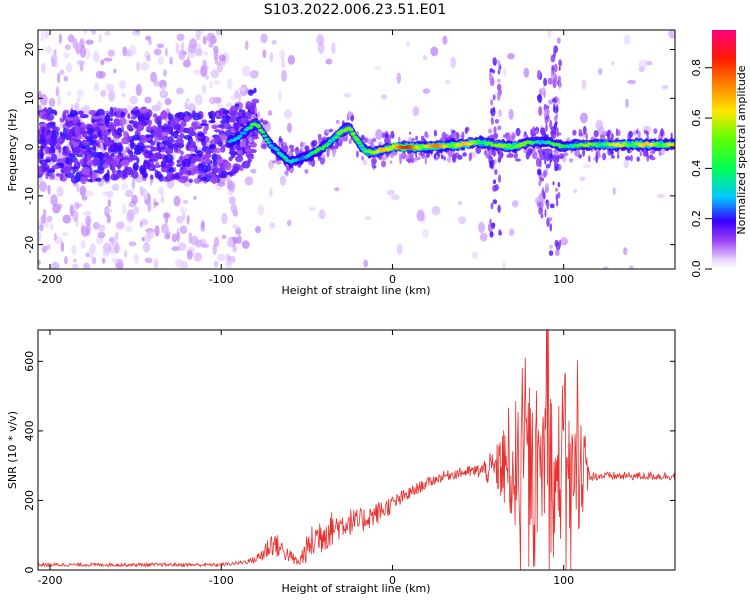 The height and width of the screenshot is (600, 750). What do you see at coordinates (355, 10) in the screenshot?
I see `chart-title: S103.2022.006.23.51.E01` at bounding box center [355, 10].